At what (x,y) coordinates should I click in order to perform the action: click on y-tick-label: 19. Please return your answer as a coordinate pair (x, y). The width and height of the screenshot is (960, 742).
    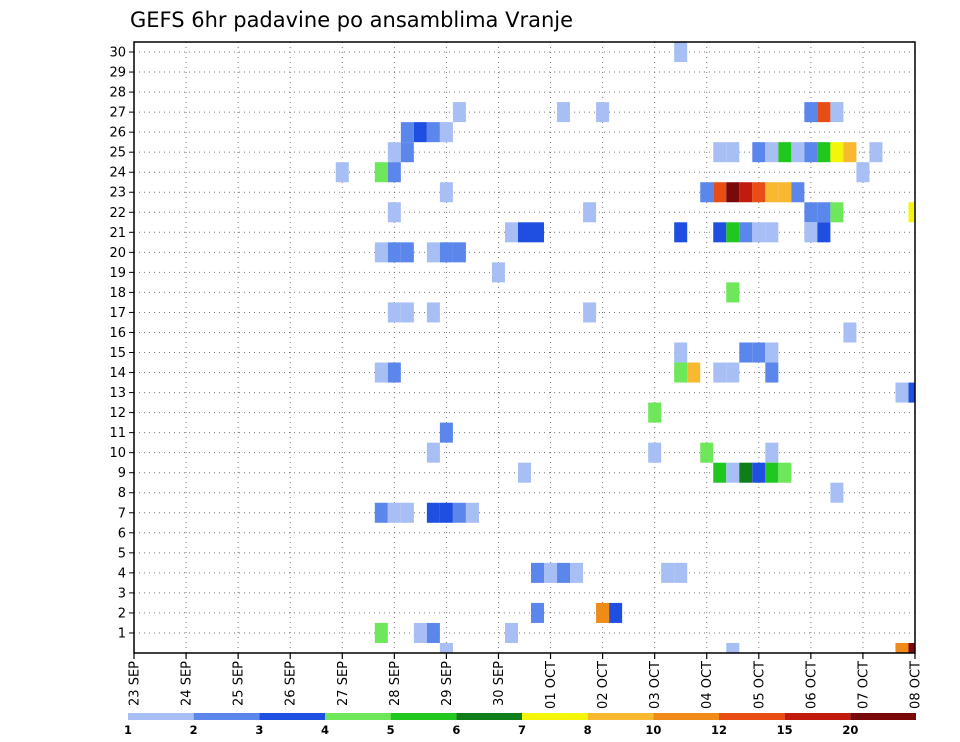
    Looking at the image, I should click on (117, 273).